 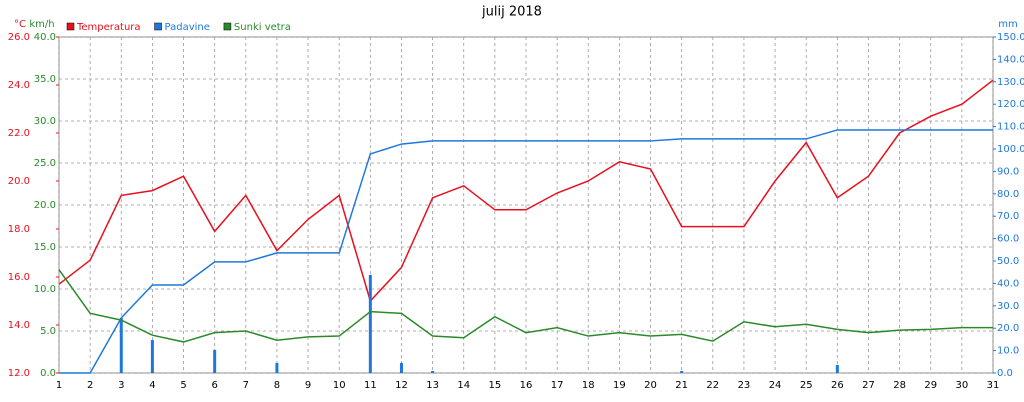 I want to click on x-tick-label: 26, so click(x=837, y=385).